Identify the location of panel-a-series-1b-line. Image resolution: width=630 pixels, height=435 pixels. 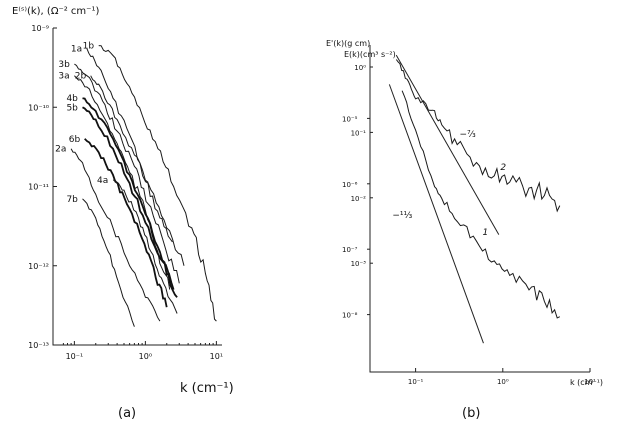
(157, 183).